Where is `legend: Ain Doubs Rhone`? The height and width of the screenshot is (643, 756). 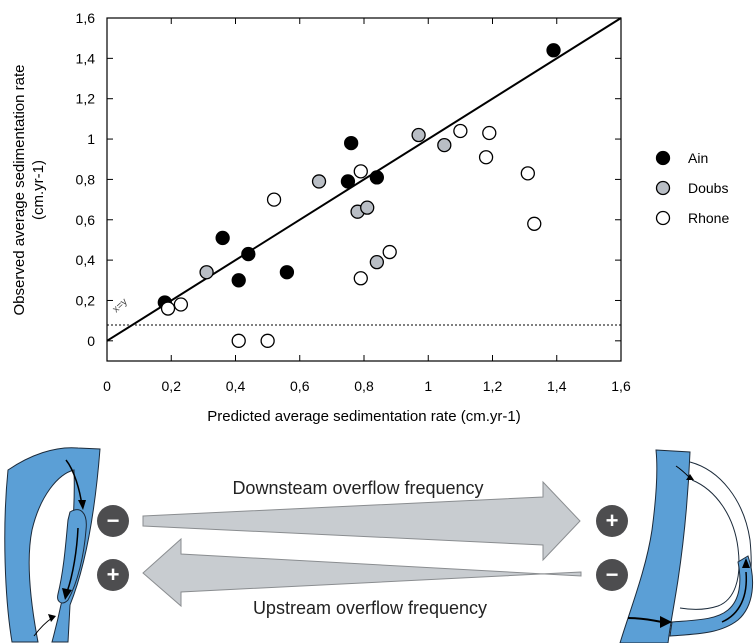 legend: Ain Doubs Rhone is located at coordinates (692, 188).